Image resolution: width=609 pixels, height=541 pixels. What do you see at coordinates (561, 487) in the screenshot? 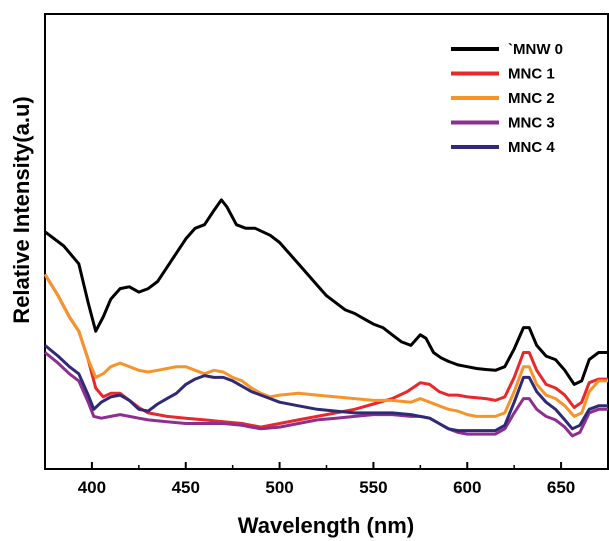
I see `x-tick-label-650: 650` at bounding box center [561, 487].